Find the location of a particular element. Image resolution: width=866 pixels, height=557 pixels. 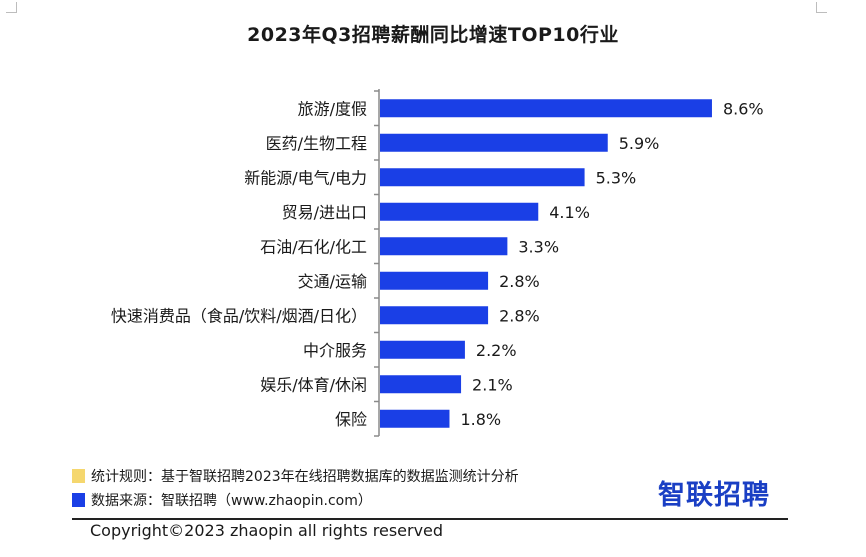

legend-rule: 统计规则：基于智联招聘2023年在线招聘数据库的数据监测统计分析 is located at coordinates (295, 476).